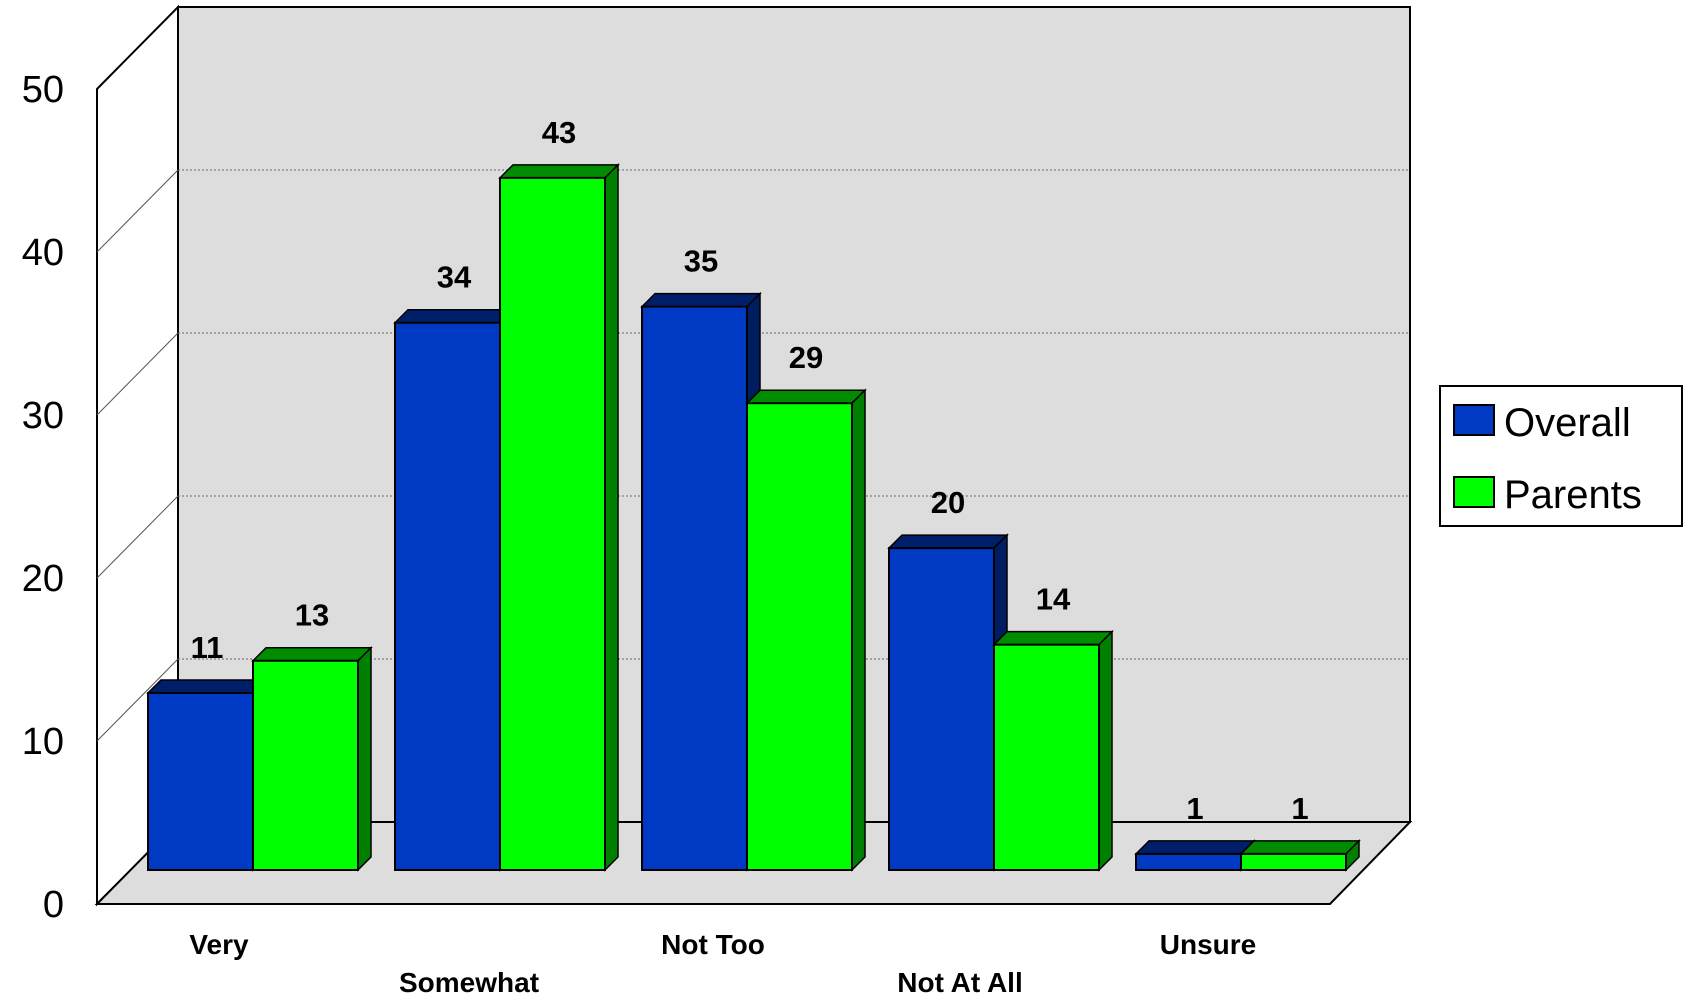  Describe the element at coordinates (1573, 495) in the screenshot. I see `legend-label-parents: Parents` at that location.